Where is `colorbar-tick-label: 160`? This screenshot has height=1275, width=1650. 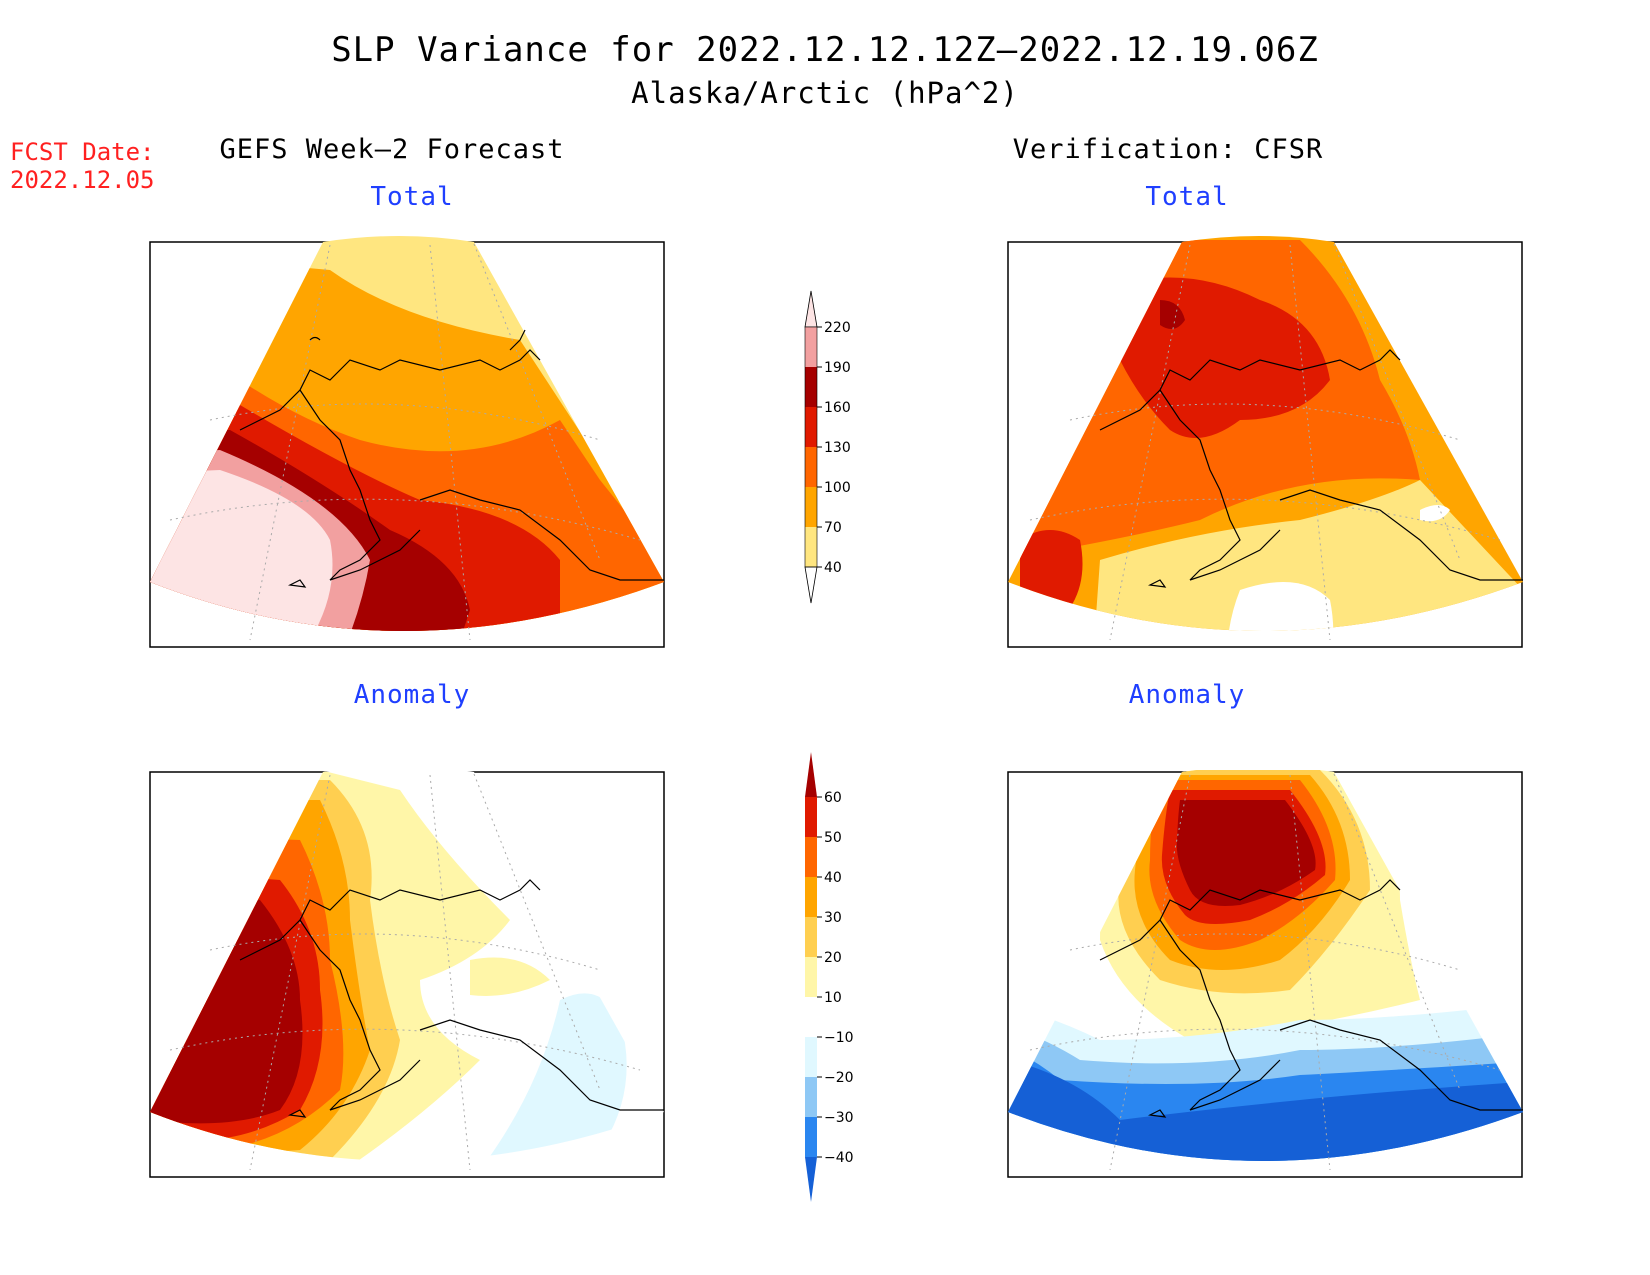 colorbar-tick-label: 160 is located at coordinates (837, 408).